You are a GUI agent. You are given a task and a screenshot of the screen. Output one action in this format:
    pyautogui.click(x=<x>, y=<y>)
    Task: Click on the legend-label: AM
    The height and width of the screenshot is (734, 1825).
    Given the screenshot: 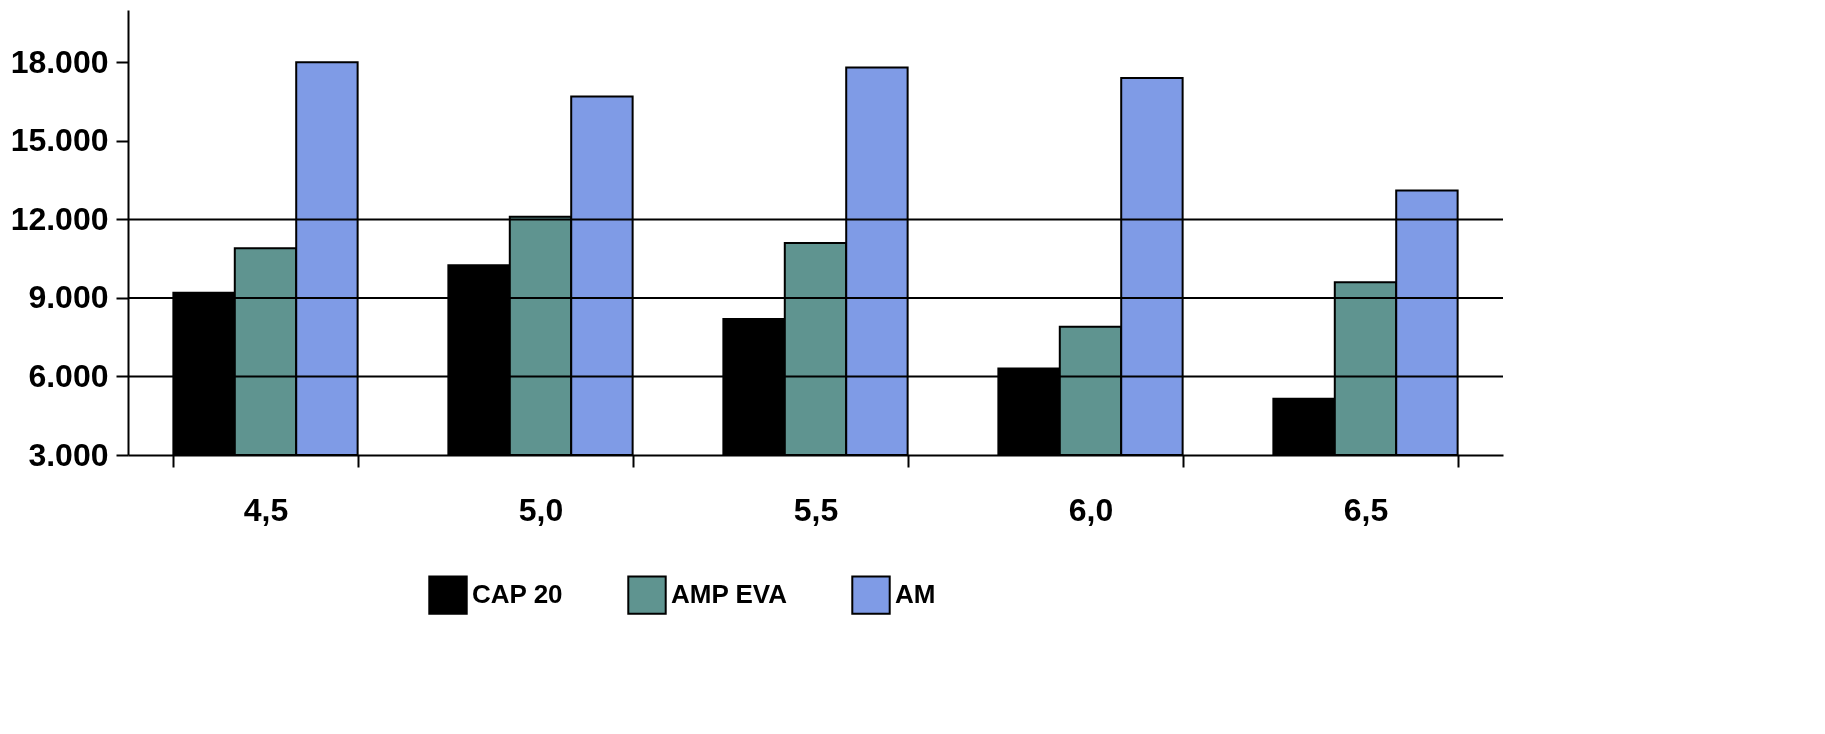 What is the action you would take?
    pyautogui.click(x=915, y=594)
    